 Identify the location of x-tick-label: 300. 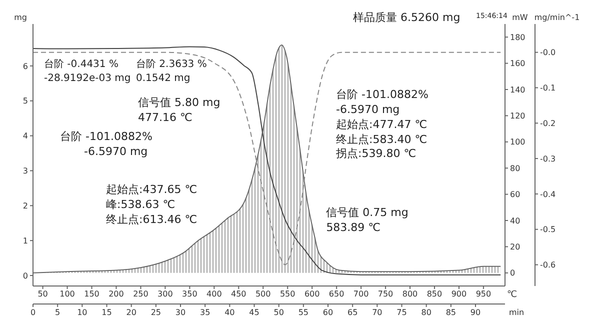
(165, 294).